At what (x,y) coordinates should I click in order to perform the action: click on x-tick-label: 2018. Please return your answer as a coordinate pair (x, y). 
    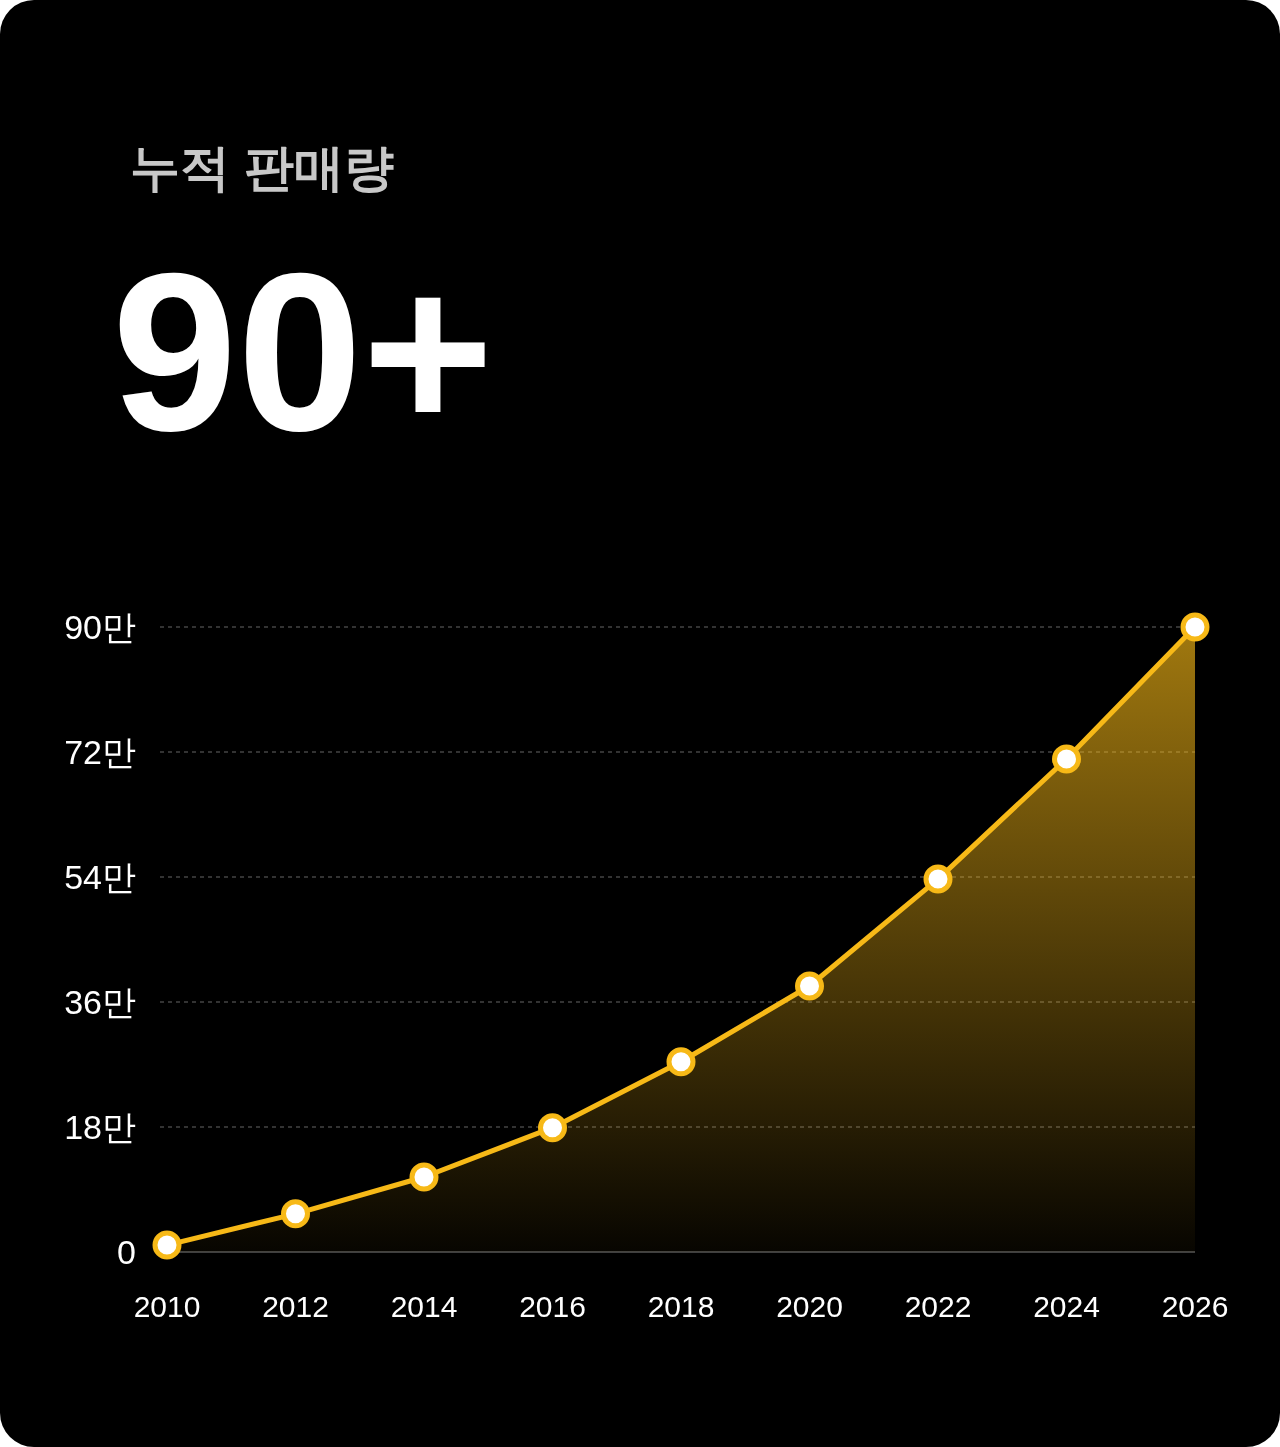
    Looking at the image, I should click on (681, 1306).